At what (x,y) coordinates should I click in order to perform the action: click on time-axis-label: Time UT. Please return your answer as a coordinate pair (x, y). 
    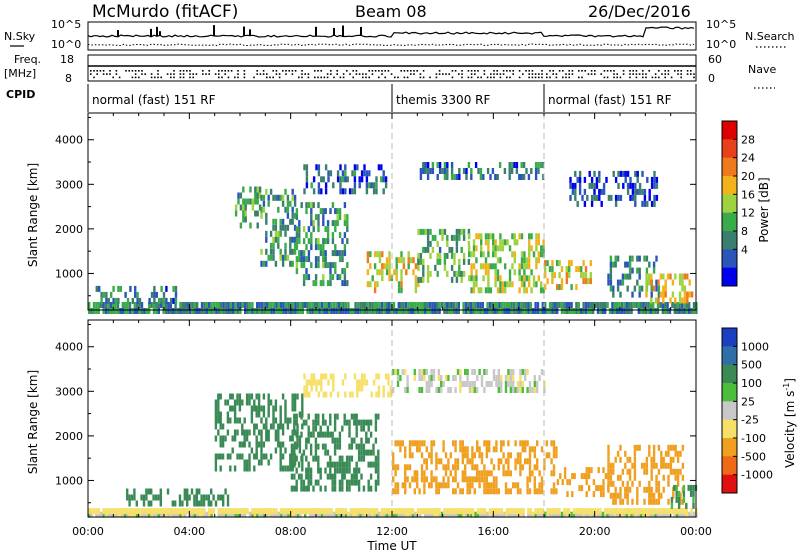
    Looking at the image, I should click on (391, 546).